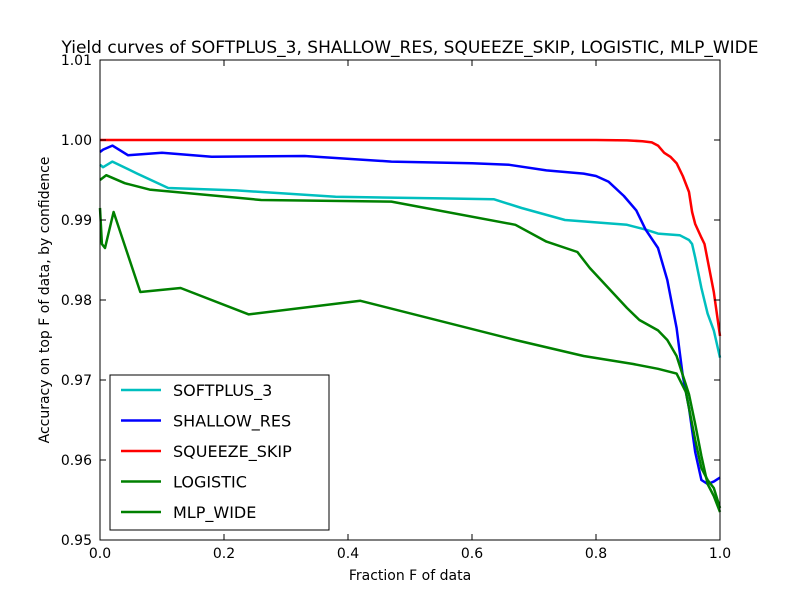  Describe the element at coordinates (210, 482) in the screenshot. I see `legend-label-logistic: LOGISTIC` at that location.